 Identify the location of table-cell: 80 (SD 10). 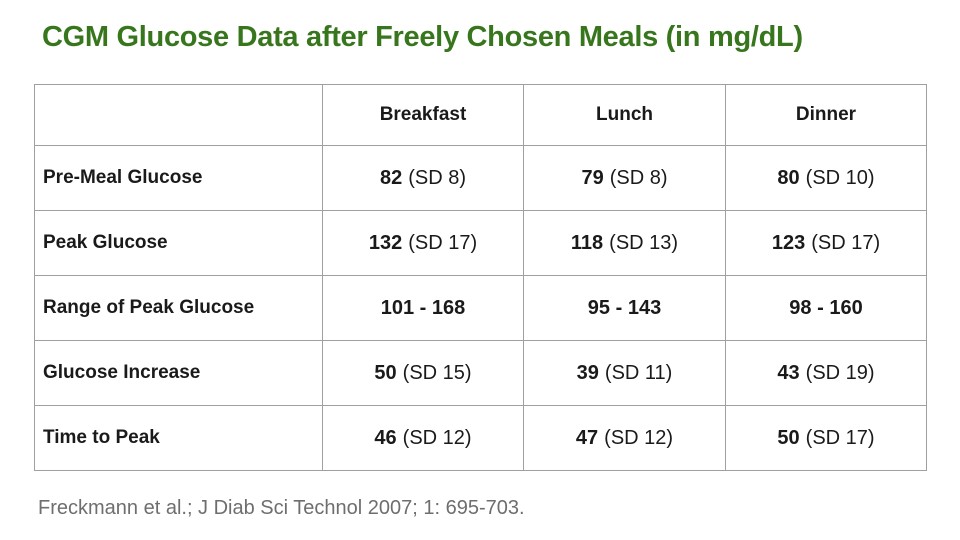
(826, 178).